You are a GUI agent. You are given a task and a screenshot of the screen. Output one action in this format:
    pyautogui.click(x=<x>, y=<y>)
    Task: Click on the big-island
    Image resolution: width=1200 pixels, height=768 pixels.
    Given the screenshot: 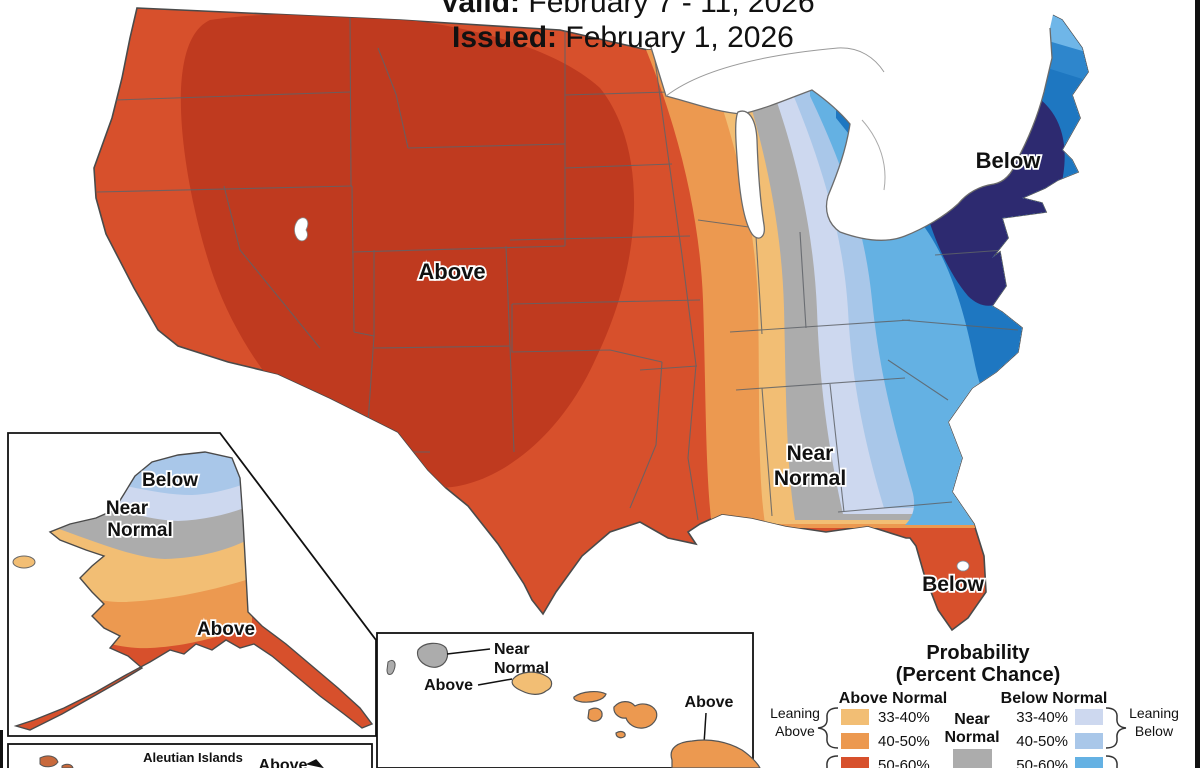 What is the action you would take?
    pyautogui.click(x=715, y=753)
    